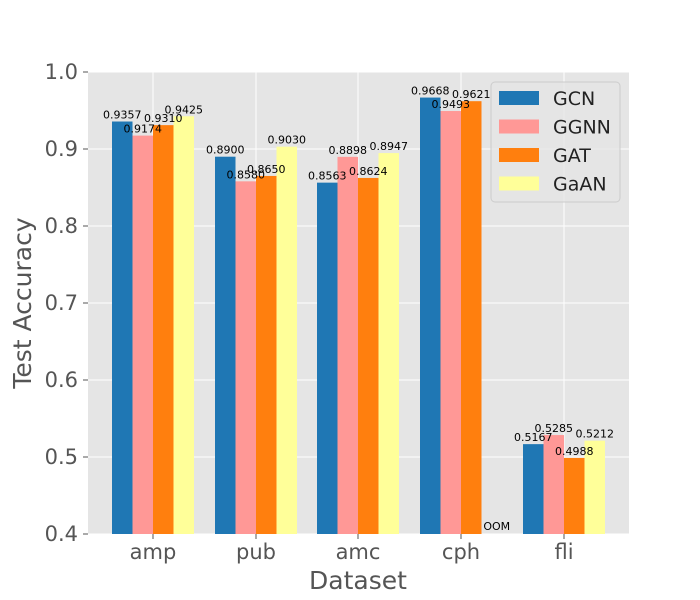 The image size is (700, 600). I want to click on bar-gcn-amc, so click(327, 358).